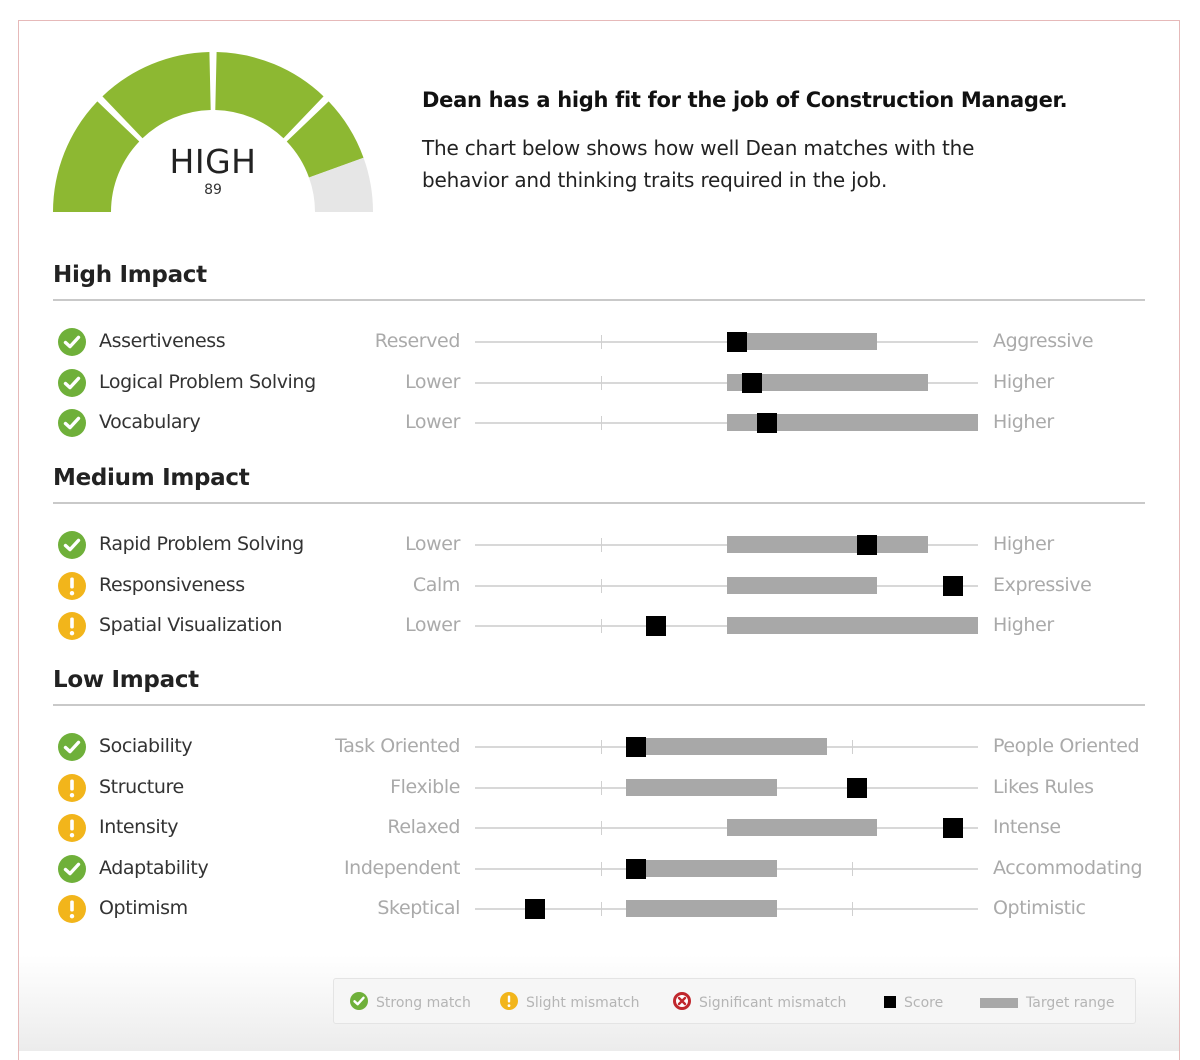  I want to click on legend-label: Score, so click(924, 1002).